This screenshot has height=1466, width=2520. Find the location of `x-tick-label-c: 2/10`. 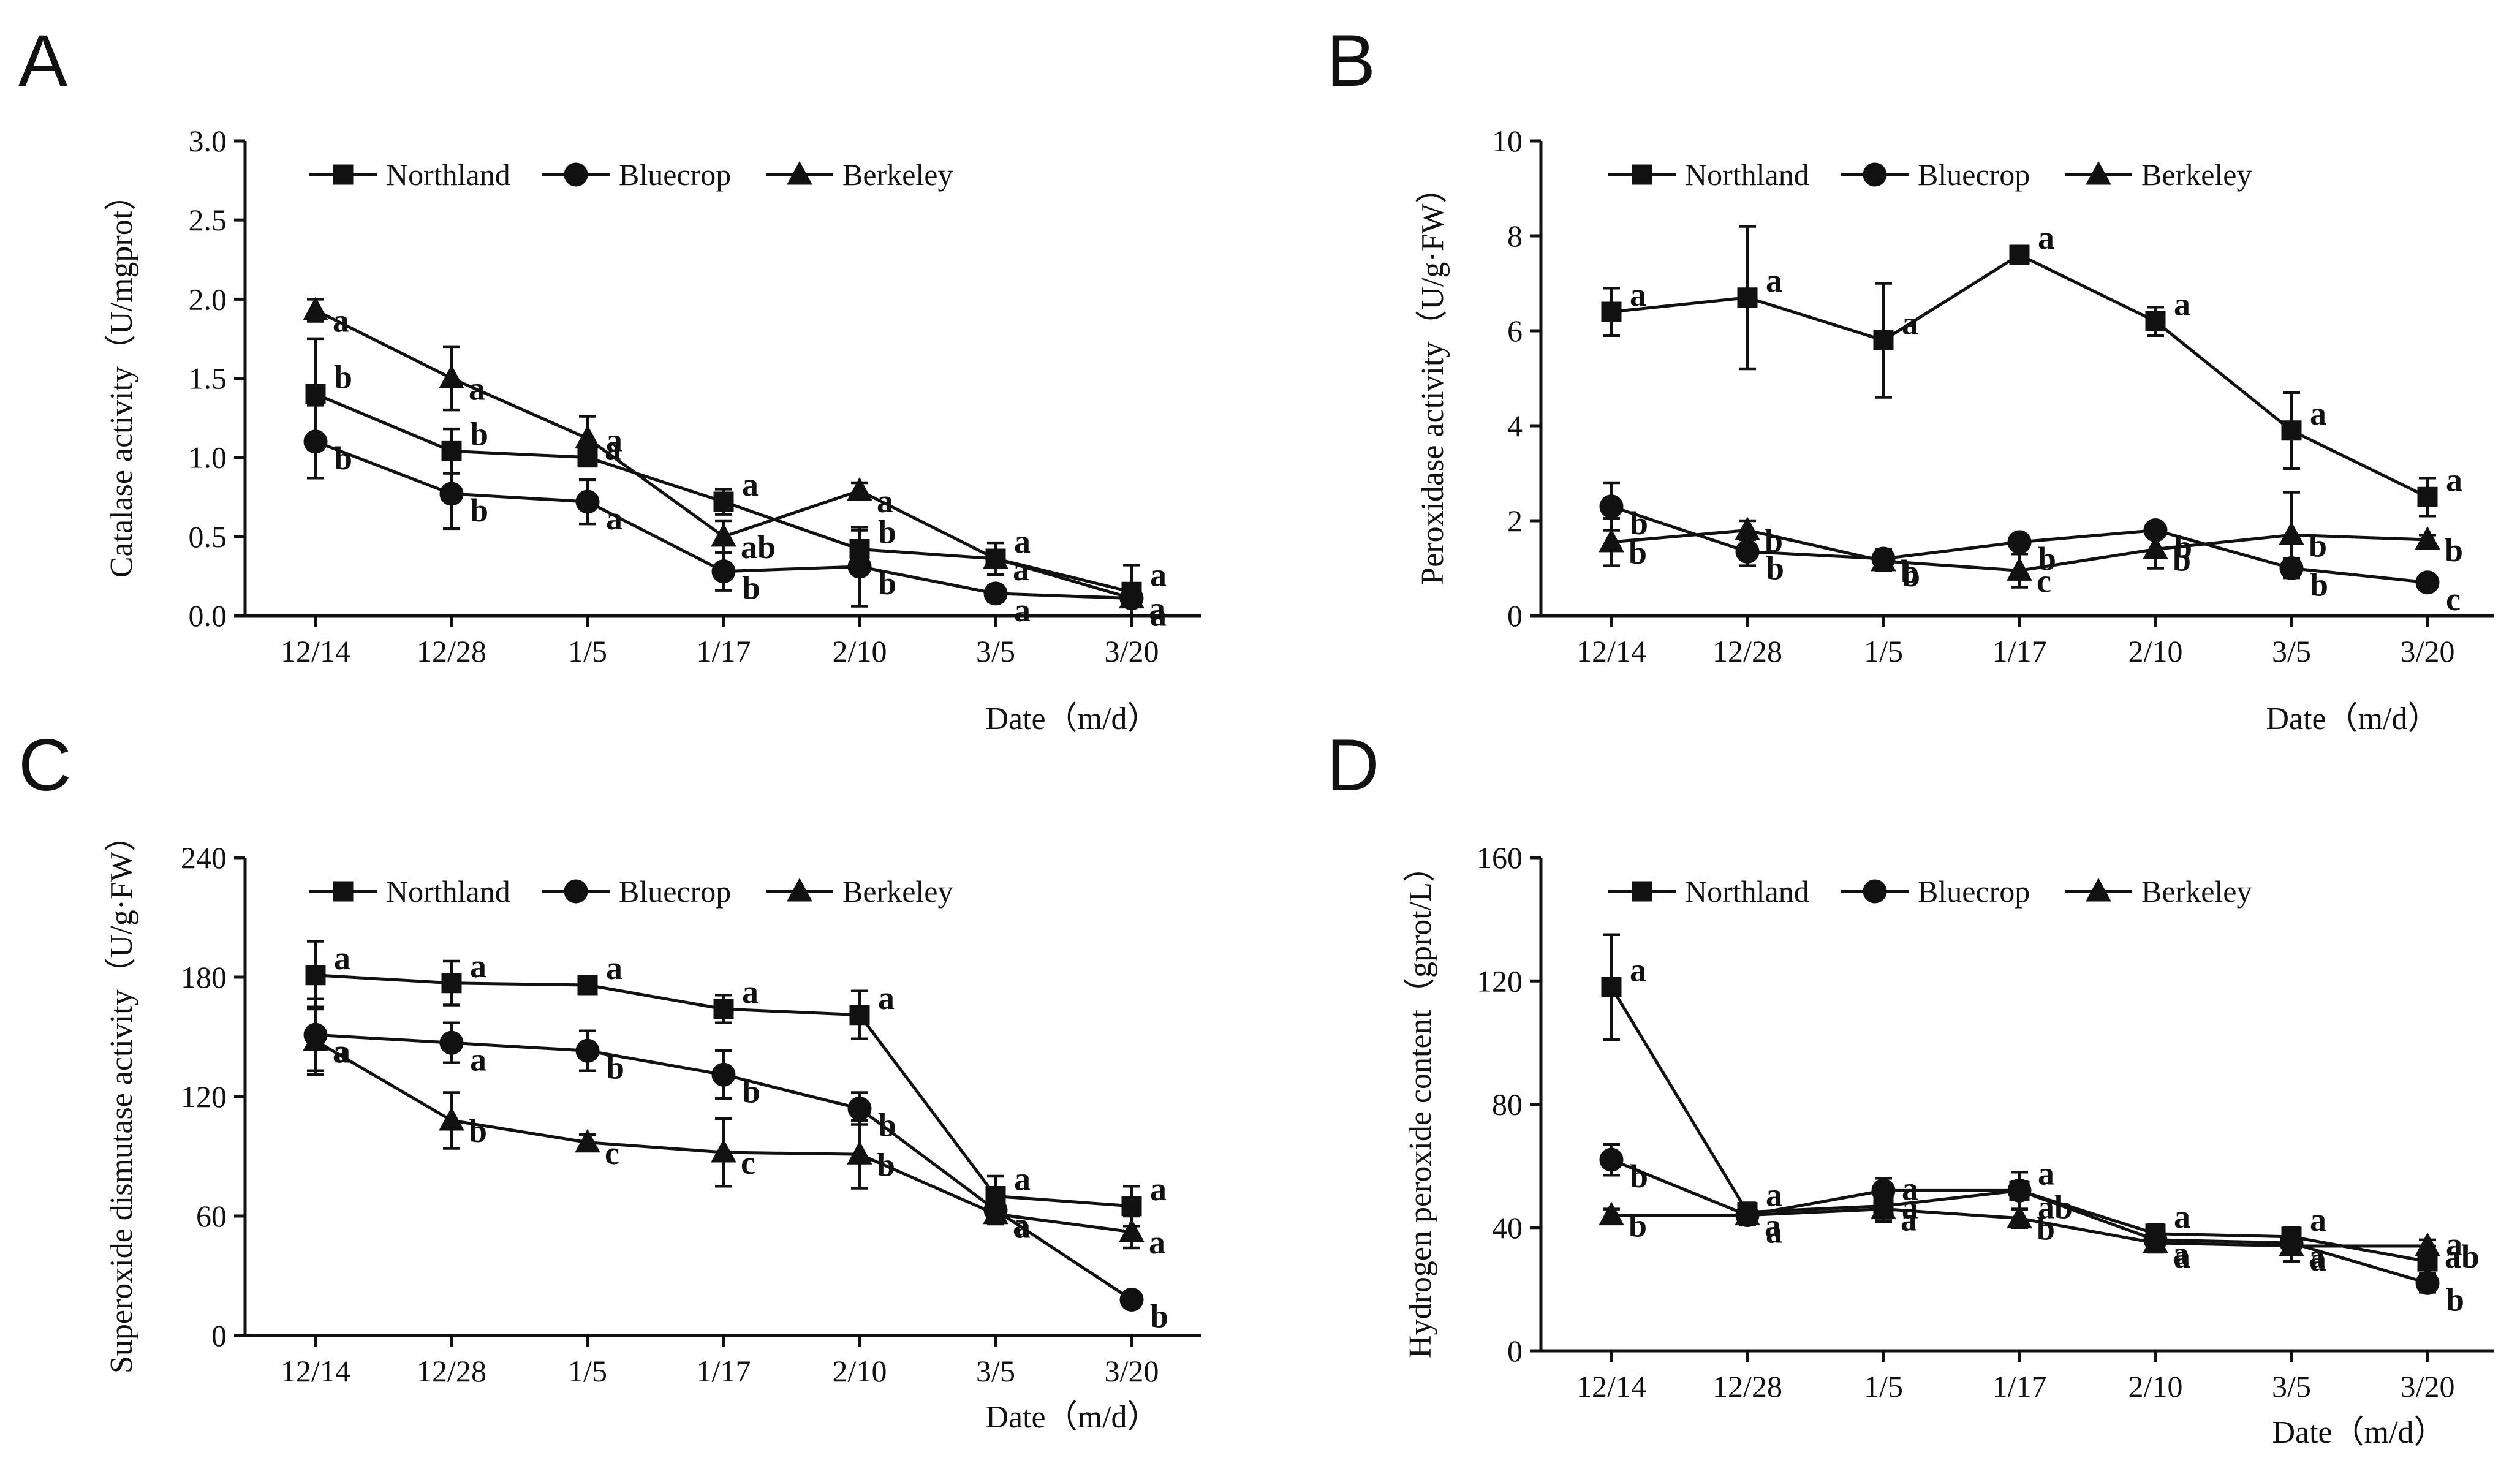

x-tick-label-c: 2/10 is located at coordinates (860, 1371).